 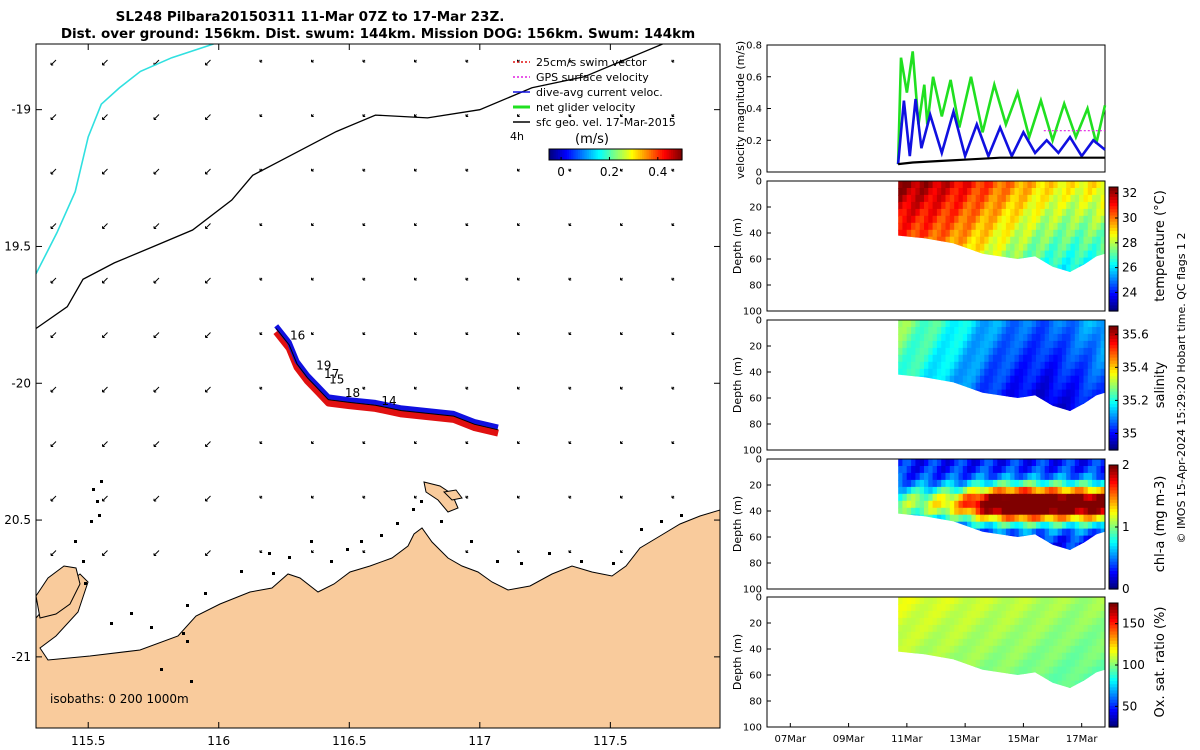 I want to click on time-tick-label: 15Mar, so click(x=1024, y=739).